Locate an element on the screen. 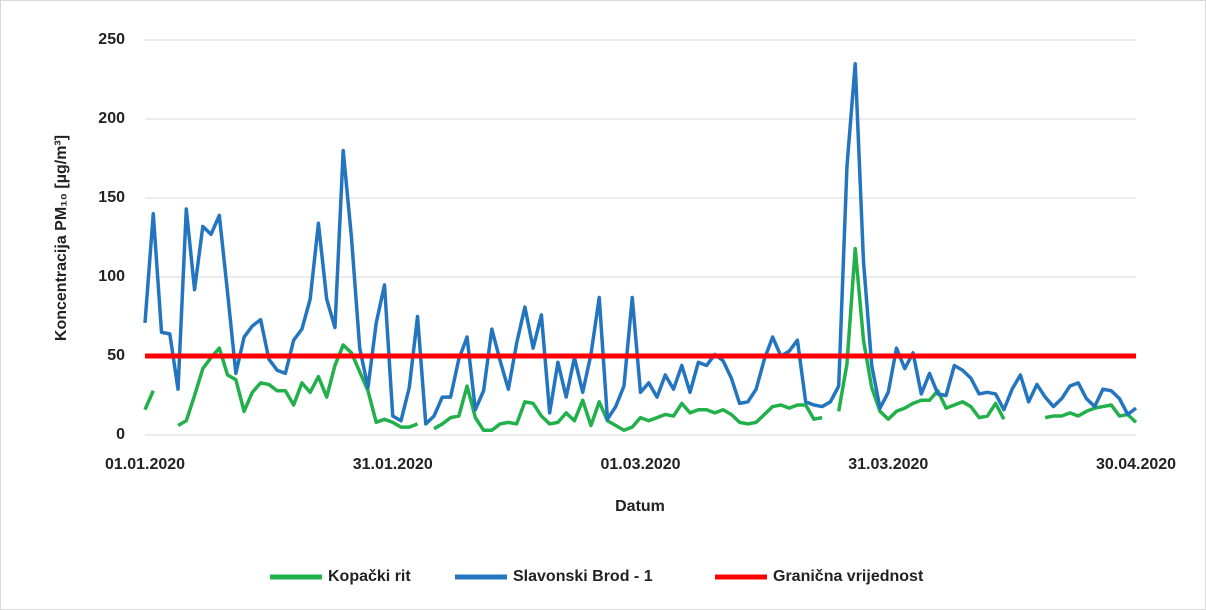 The height and width of the screenshot is (610, 1206). legend-label: Slavonski Brod - 1 is located at coordinates (583, 576).